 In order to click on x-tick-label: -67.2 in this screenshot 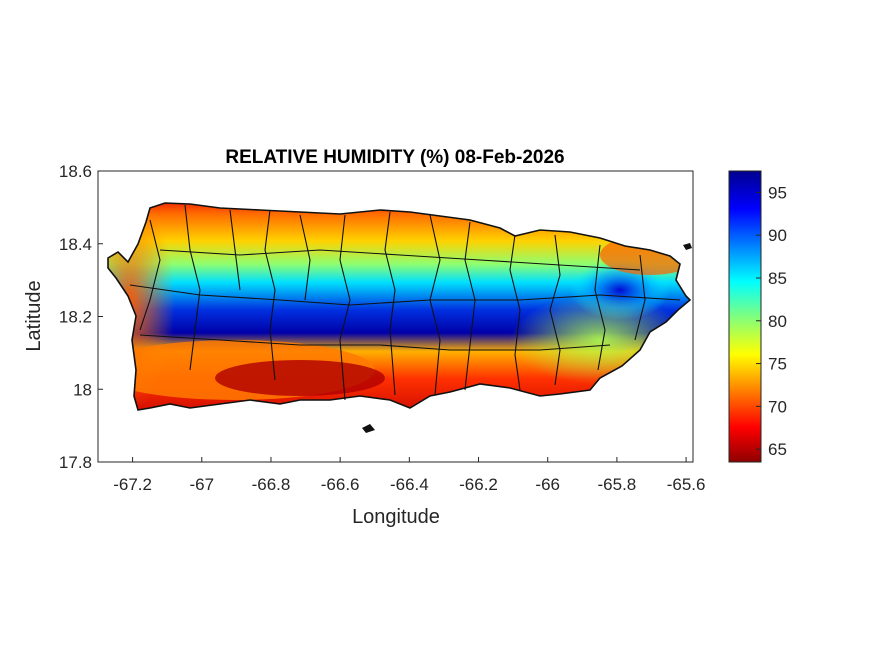, I will do `click(132, 484)`.